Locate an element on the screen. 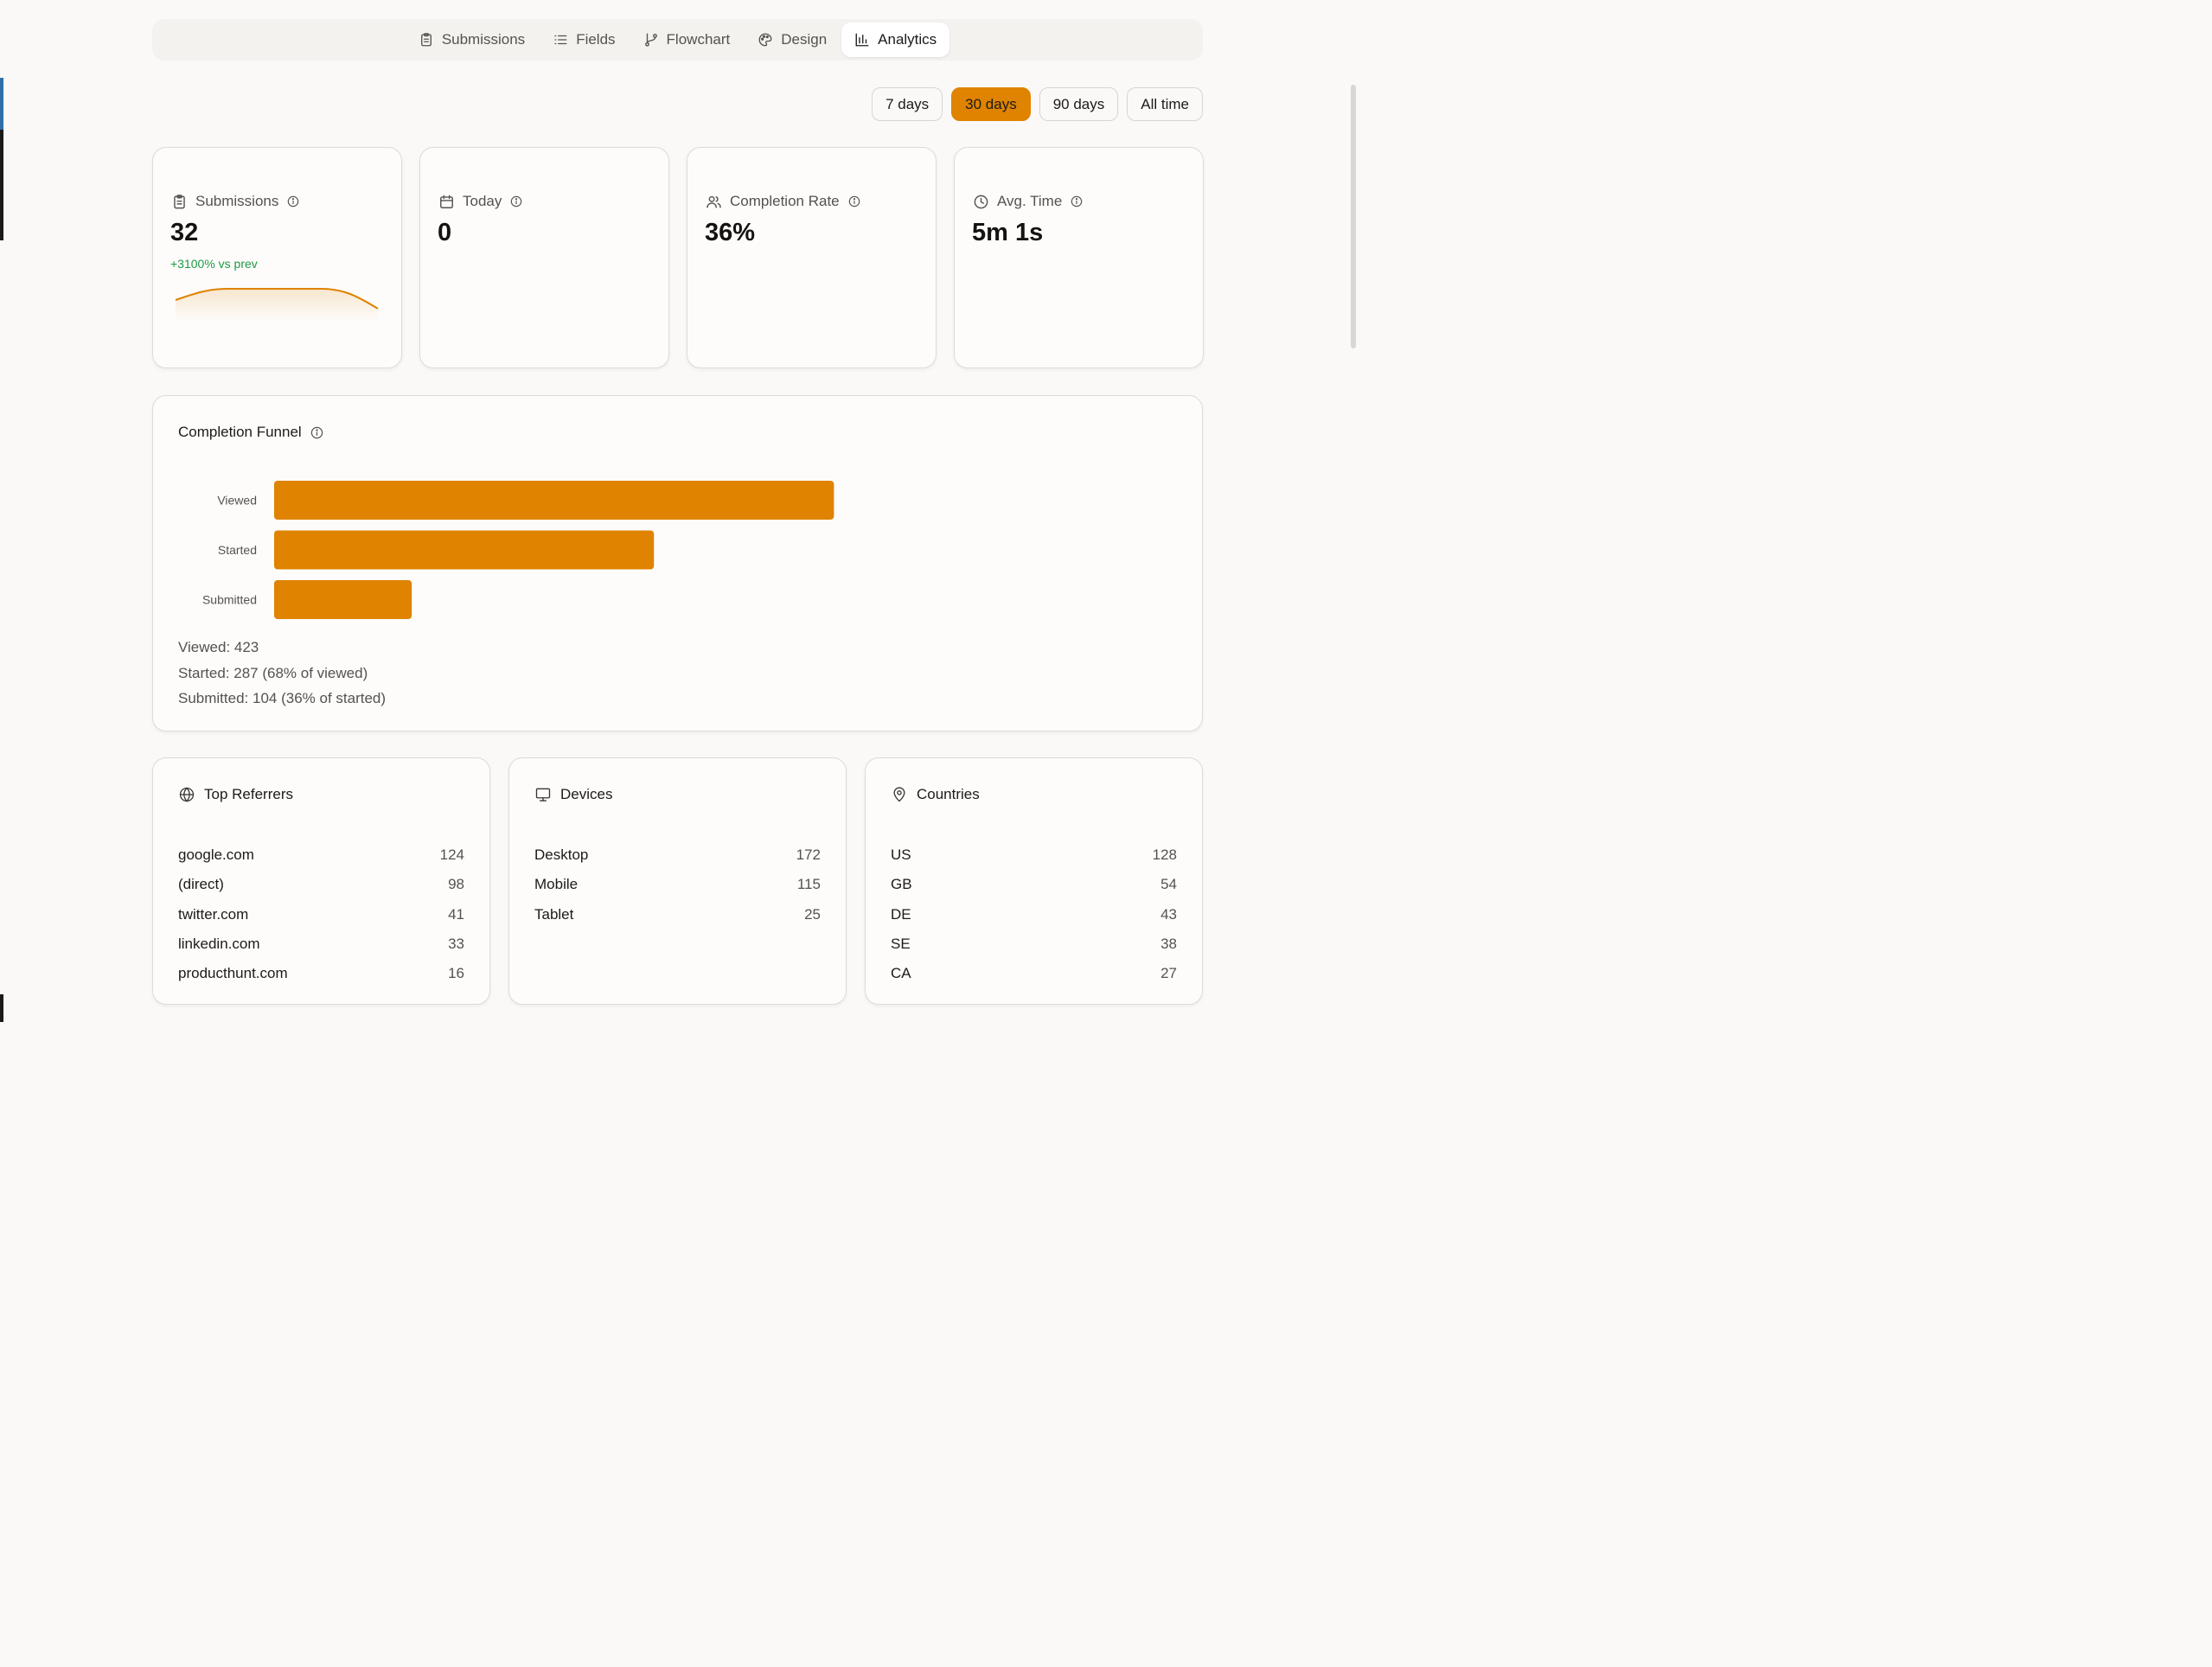  funnel-summary-submitted: Submitted: 104 (36% of started) is located at coordinates (282, 698).